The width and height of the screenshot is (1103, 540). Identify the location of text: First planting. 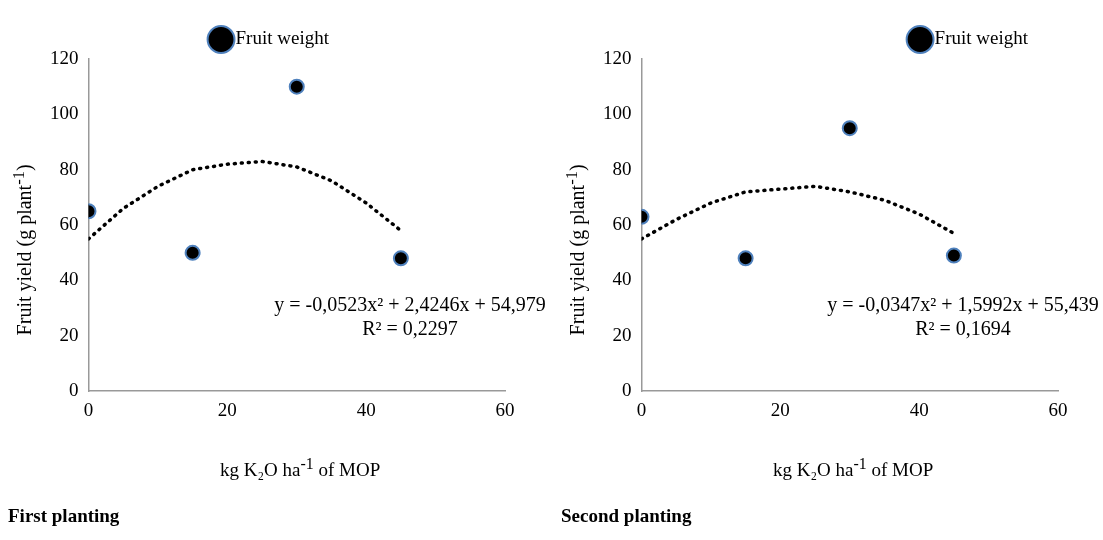
(64, 516).